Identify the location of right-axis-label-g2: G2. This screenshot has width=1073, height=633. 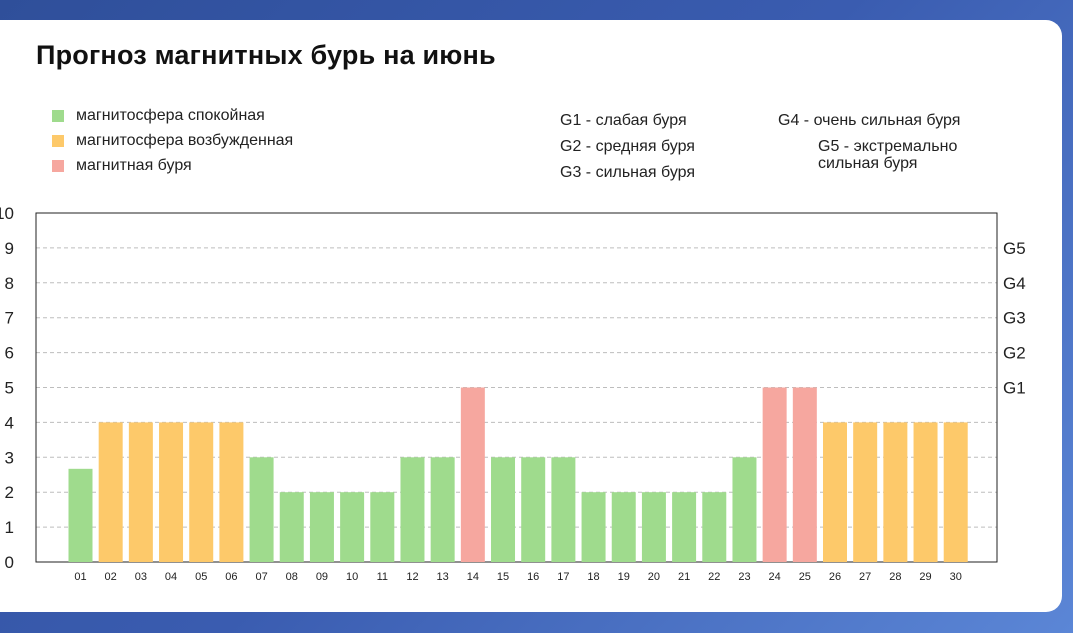
(1014, 353).